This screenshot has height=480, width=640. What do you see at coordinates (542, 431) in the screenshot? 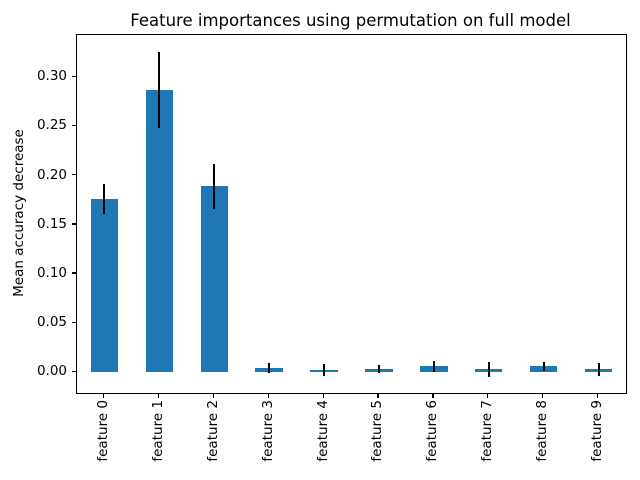
I see `x-tick-label: feature 8` at bounding box center [542, 431].